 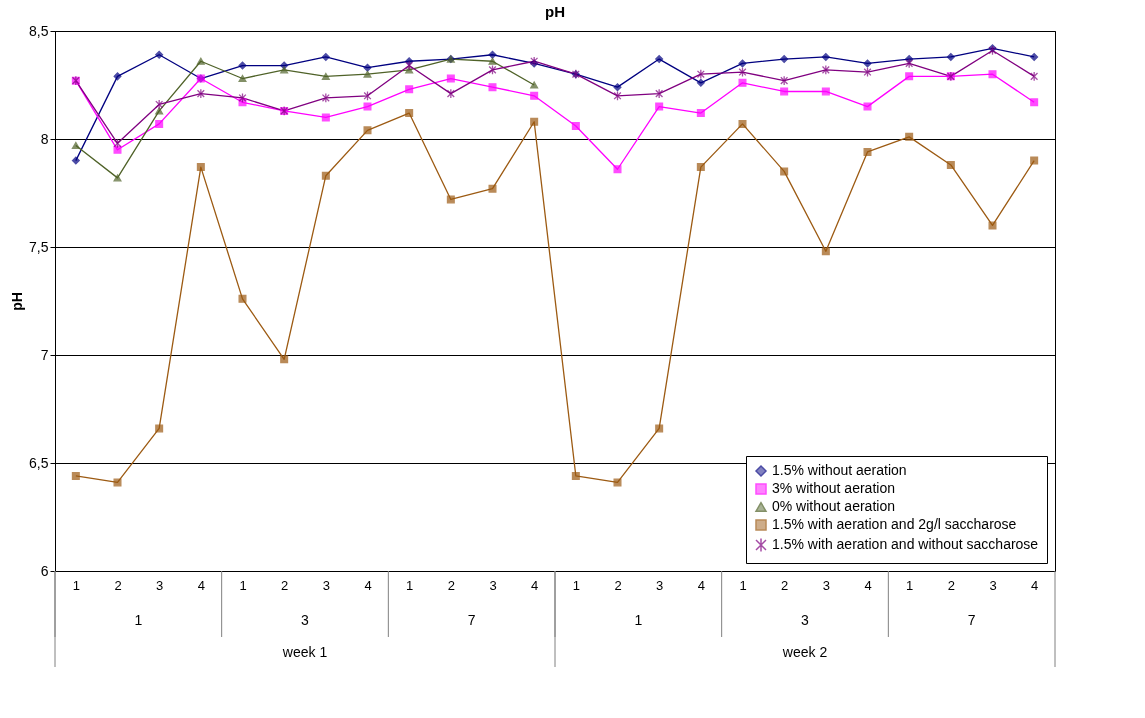 I want to click on text: week 2, so click(x=804, y=652).